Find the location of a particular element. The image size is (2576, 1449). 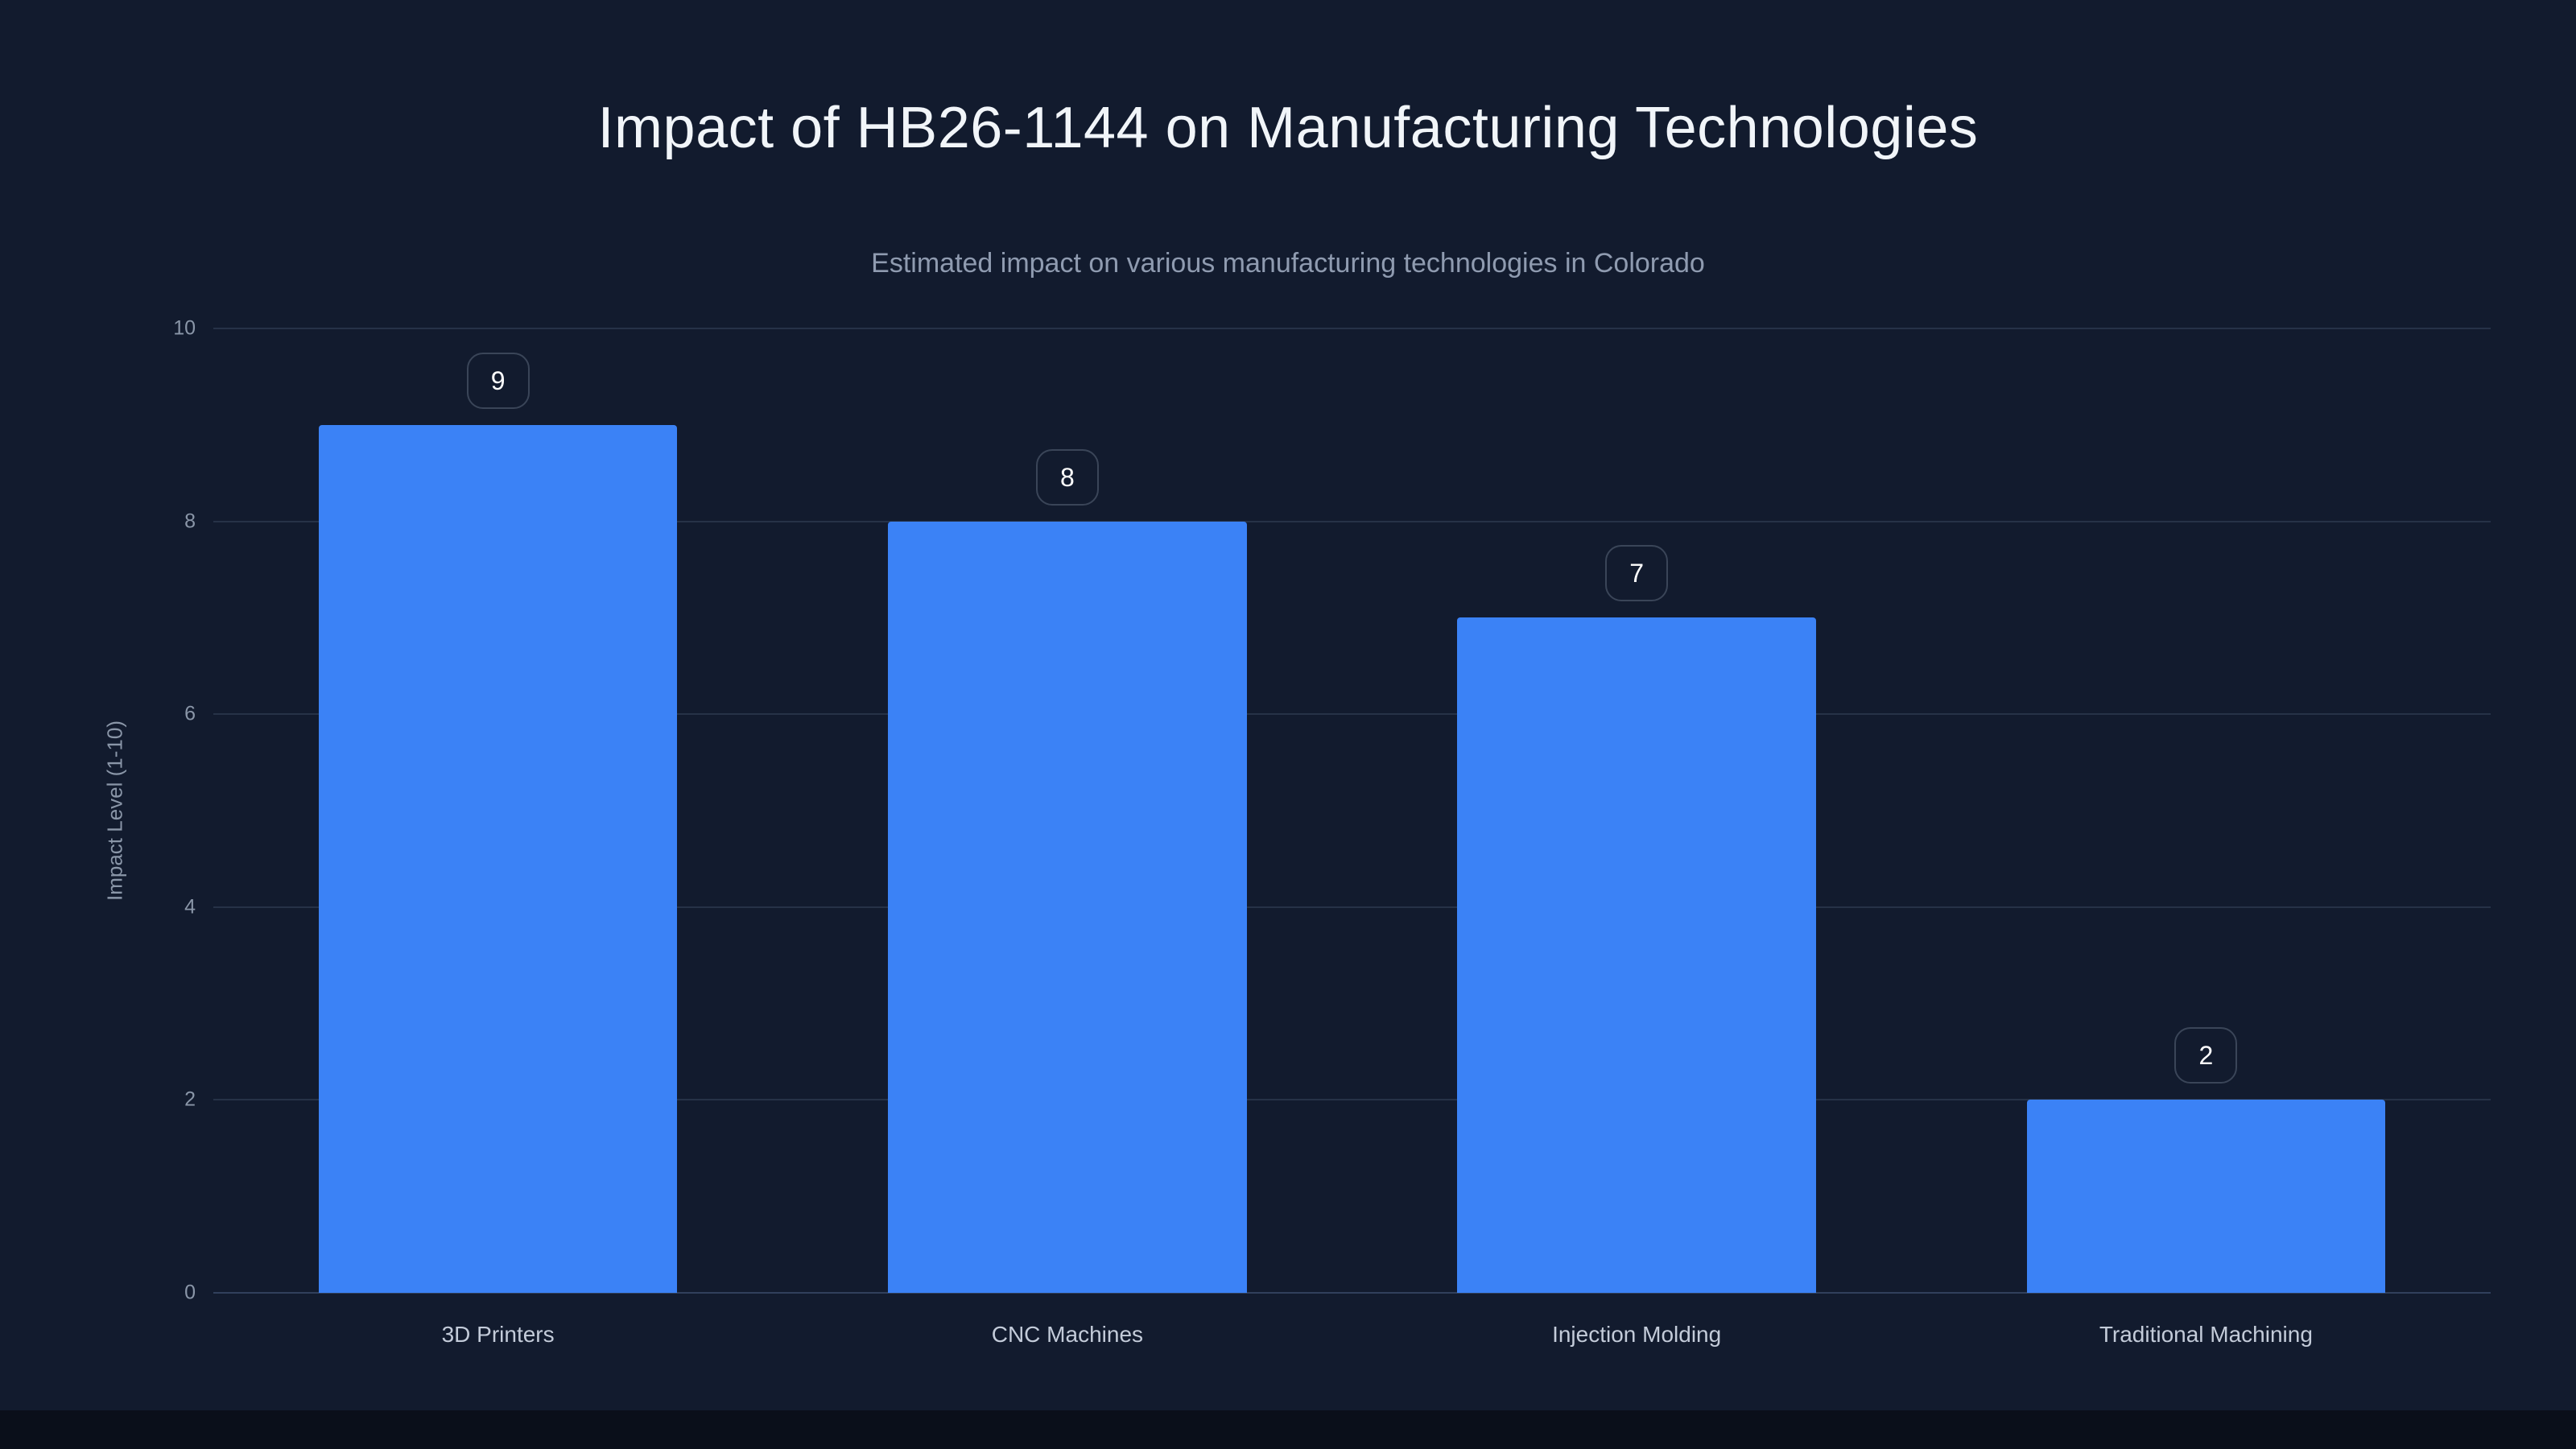

y-axis-title: Impact Level (1-10) is located at coordinates (114, 810).